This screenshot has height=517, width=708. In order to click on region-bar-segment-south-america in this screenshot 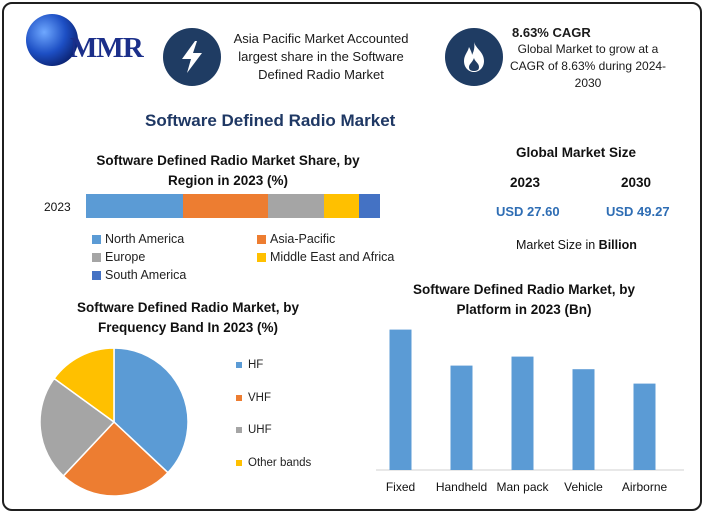, I will do `click(369, 206)`.